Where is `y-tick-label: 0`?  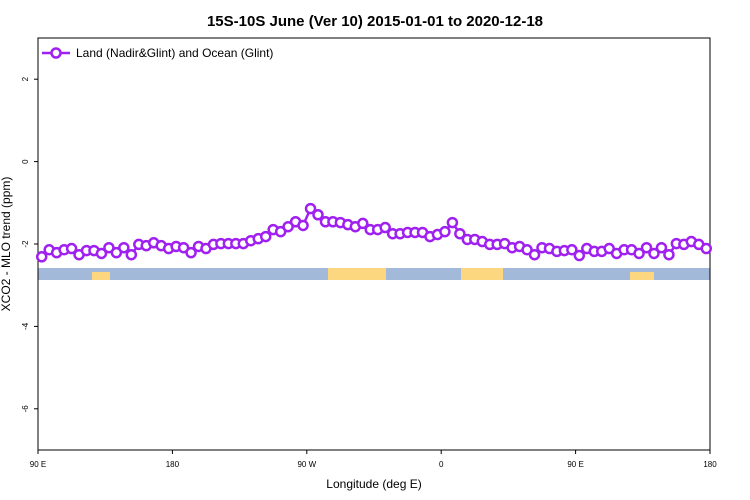 y-tick-label: 0 is located at coordinates (25, 161).